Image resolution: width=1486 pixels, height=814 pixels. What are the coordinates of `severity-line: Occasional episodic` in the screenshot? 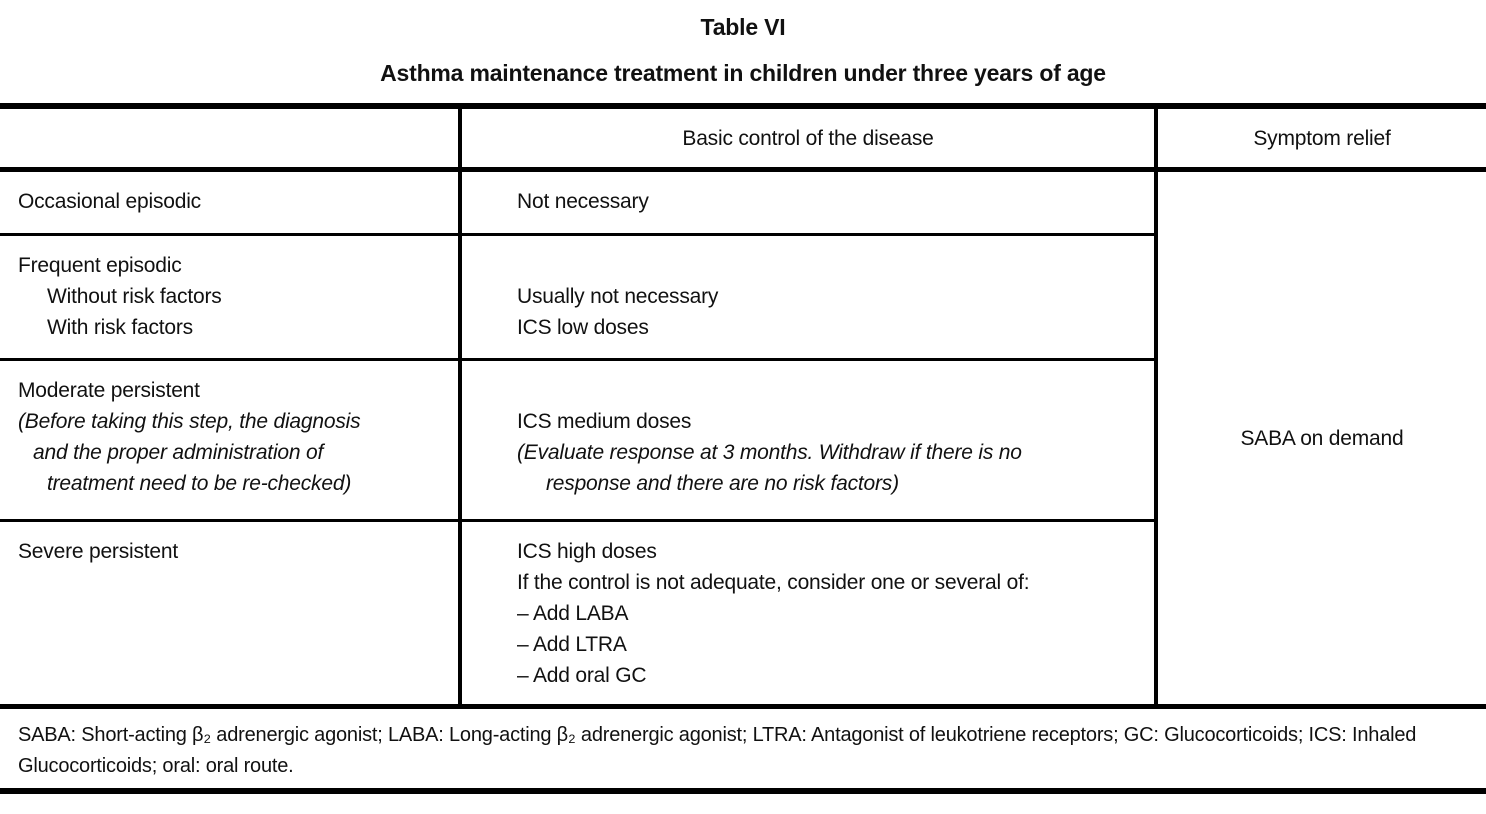 It's located at (109, 201).